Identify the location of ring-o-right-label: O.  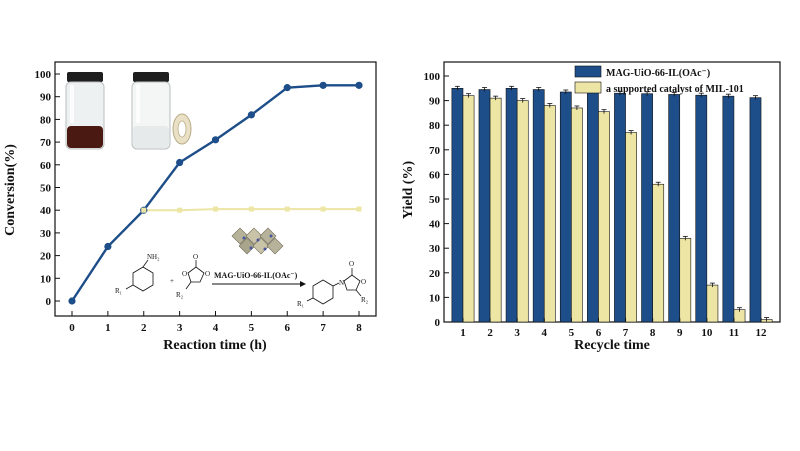
(207, 274).